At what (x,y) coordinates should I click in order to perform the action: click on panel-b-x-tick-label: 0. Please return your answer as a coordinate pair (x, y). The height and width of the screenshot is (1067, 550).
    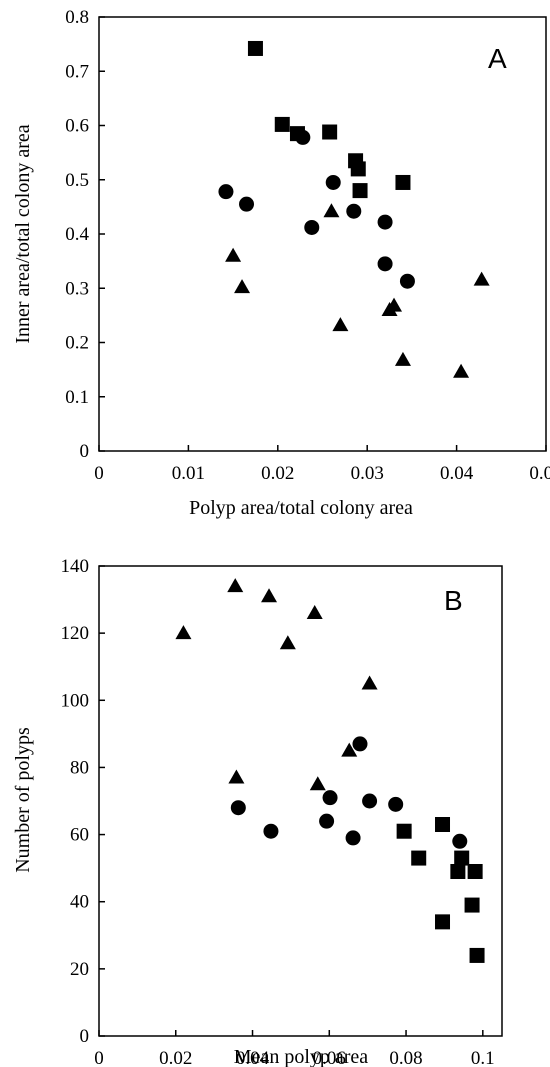
    Looking at the image, I should click on (99, 1057).